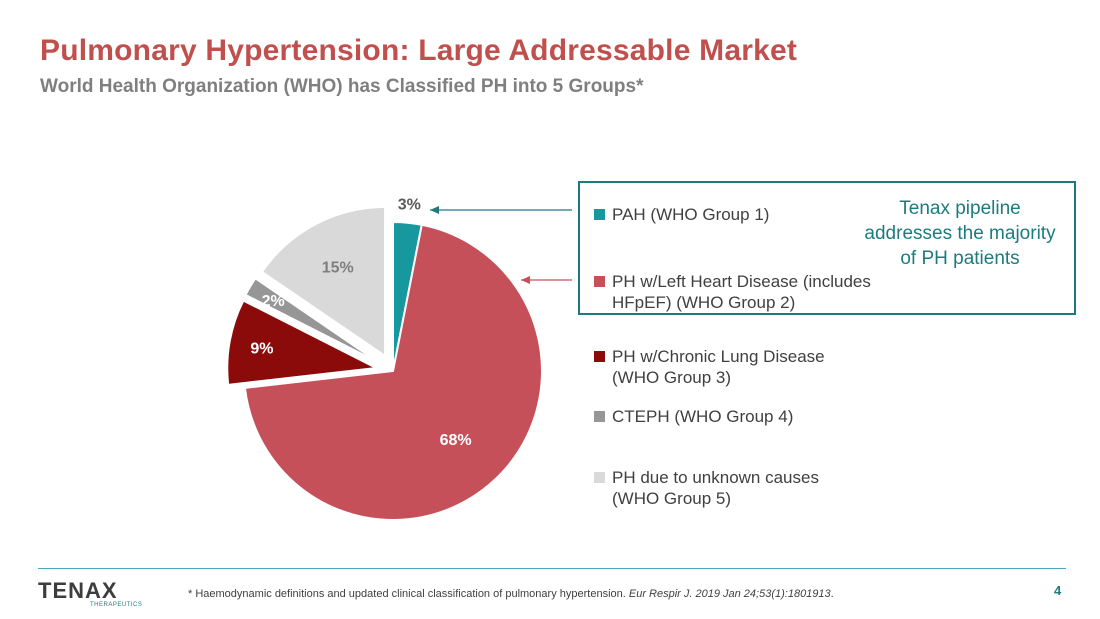 This screenshot has width=1100, height=619. What do you see at coordinates (827, 248) in the screenshot?
I see `callout-box` at bounding box center [827, 248].